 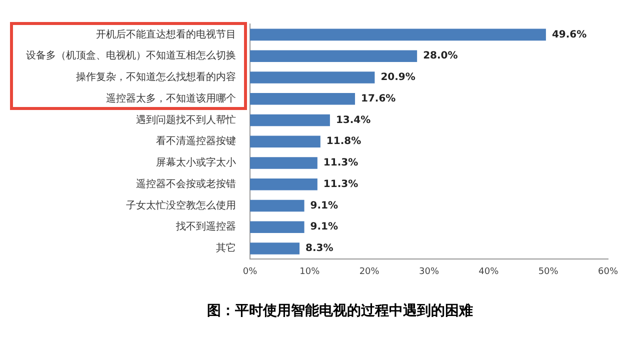 I want to click on y-tick-label: 屏幕太小或字太小, so click(x=196, y=162).